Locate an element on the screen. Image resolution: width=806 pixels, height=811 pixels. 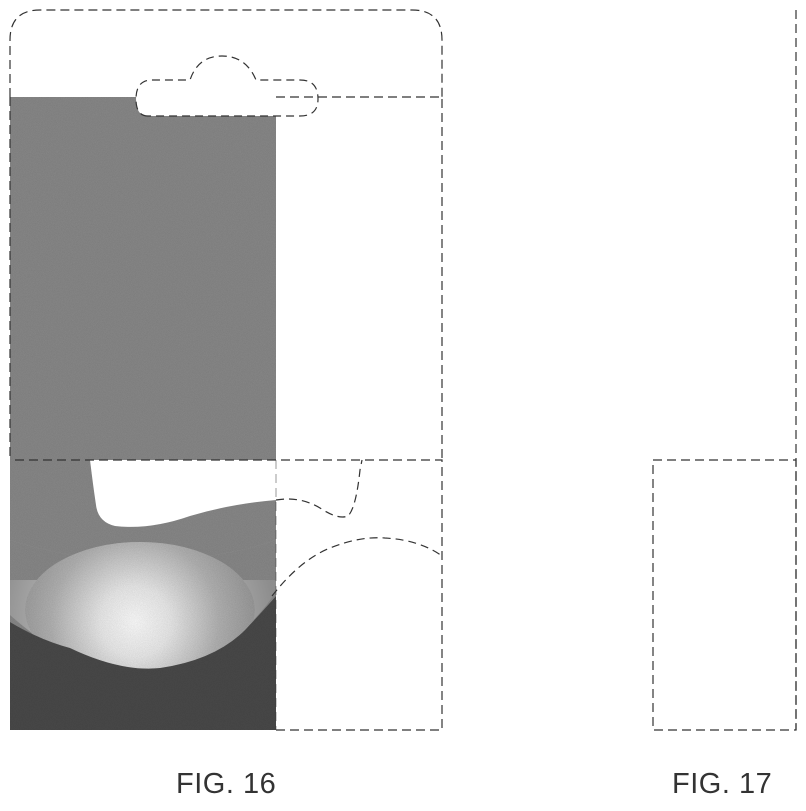
figure-17-caption: FIG. 17 is located at coordinates (722, 784).